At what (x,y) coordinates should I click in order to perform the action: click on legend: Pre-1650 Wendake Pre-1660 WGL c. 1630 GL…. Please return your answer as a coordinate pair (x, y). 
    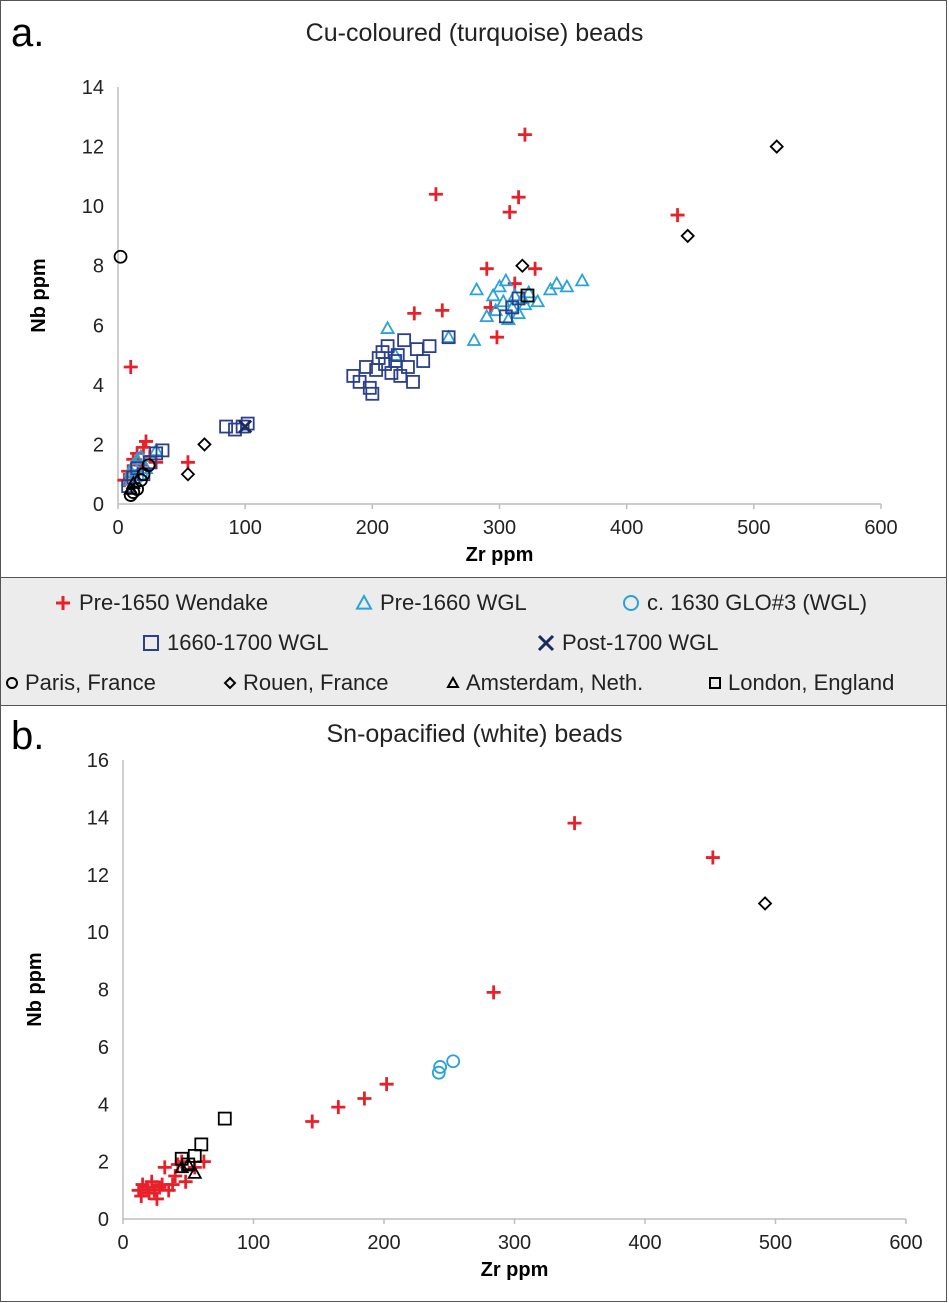
    Looking at the image, I should click on (473, 641).